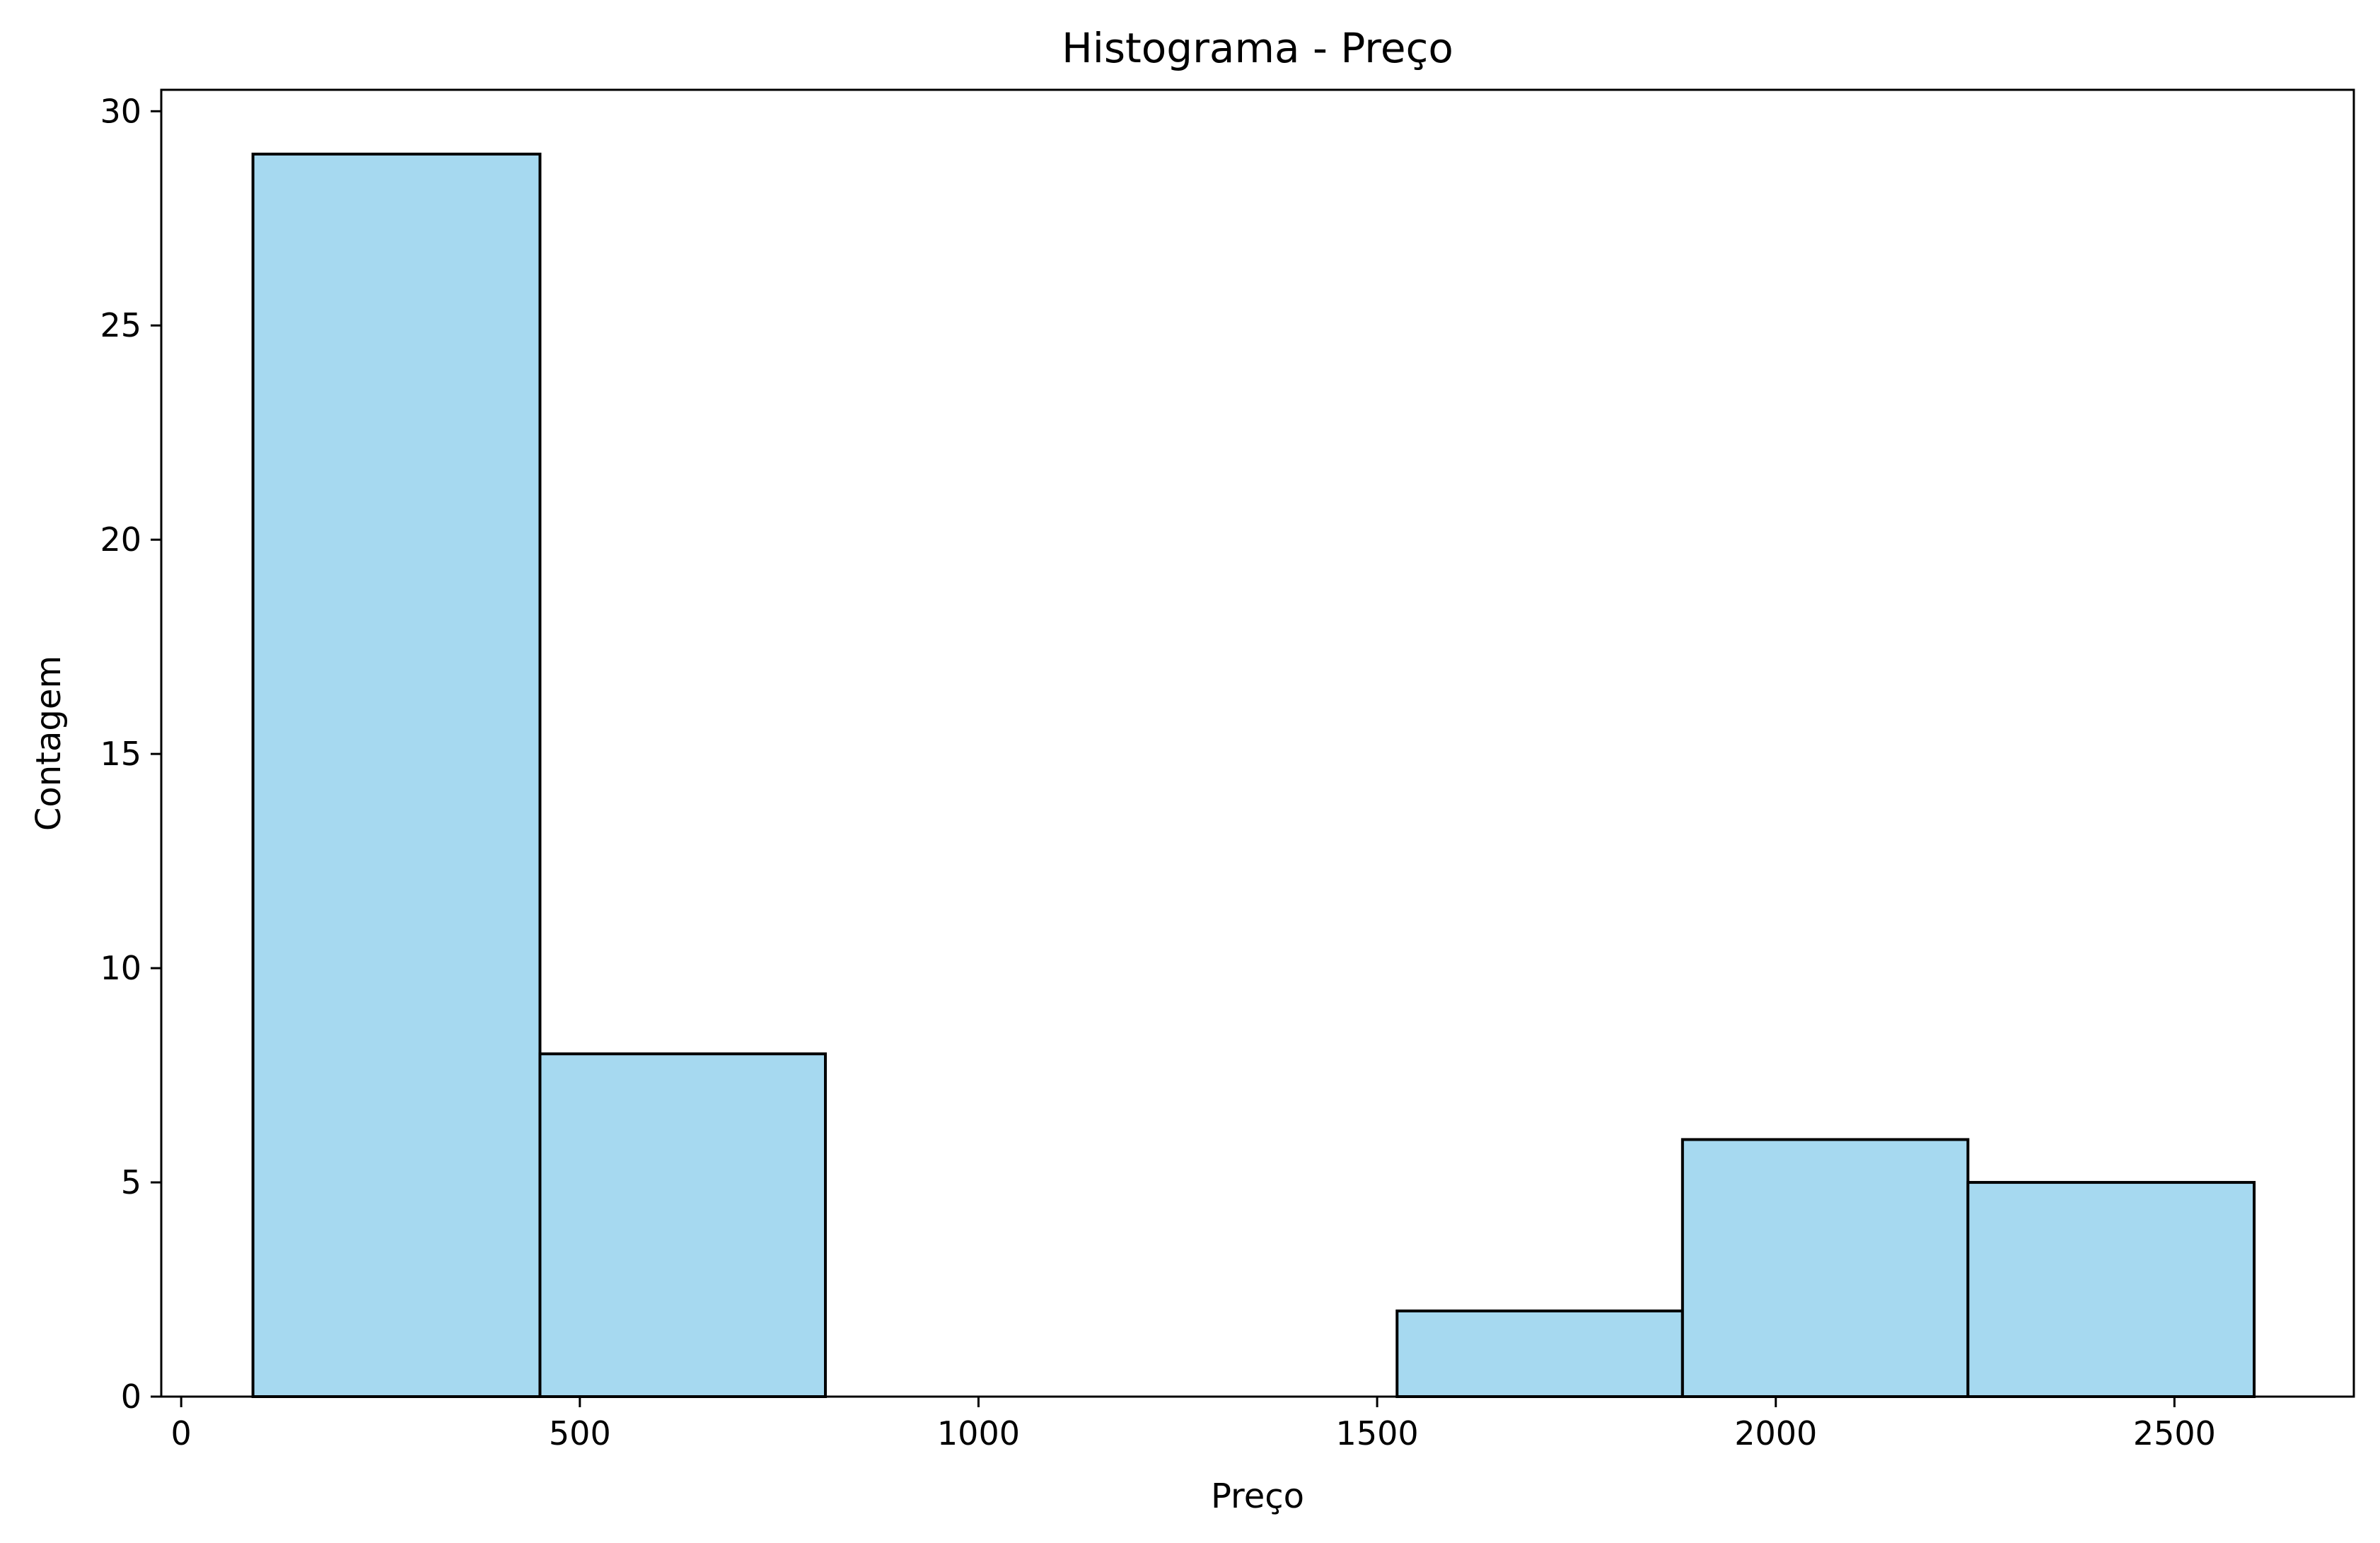 The height and width of the screenshot is (1543, 2380). I want to click on y-axis-ticks: 0 5 10 15 20 25 30, so click(130, 754).